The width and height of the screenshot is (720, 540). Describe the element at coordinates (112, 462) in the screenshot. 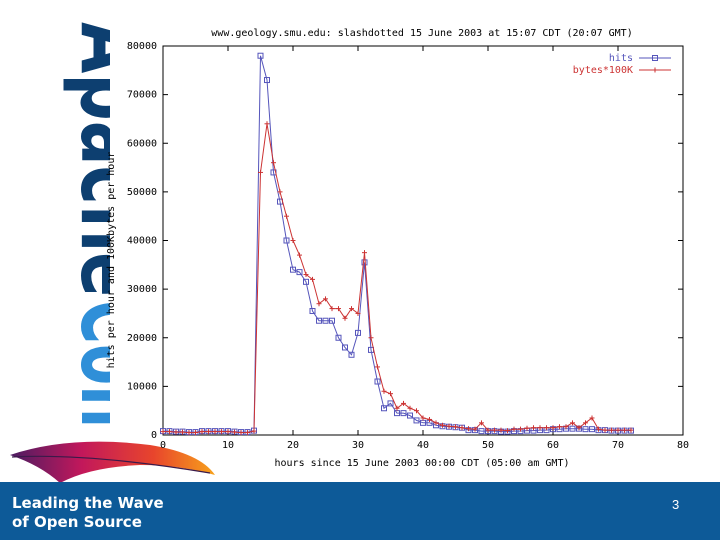

I see `feather-icon` at that location.